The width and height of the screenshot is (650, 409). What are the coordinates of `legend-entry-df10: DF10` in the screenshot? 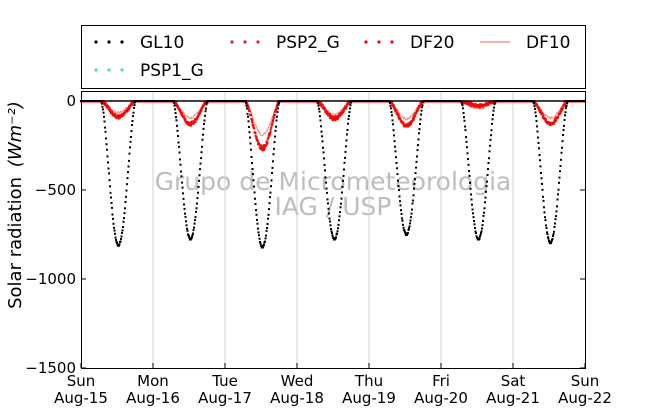 It's located at (525, 43).